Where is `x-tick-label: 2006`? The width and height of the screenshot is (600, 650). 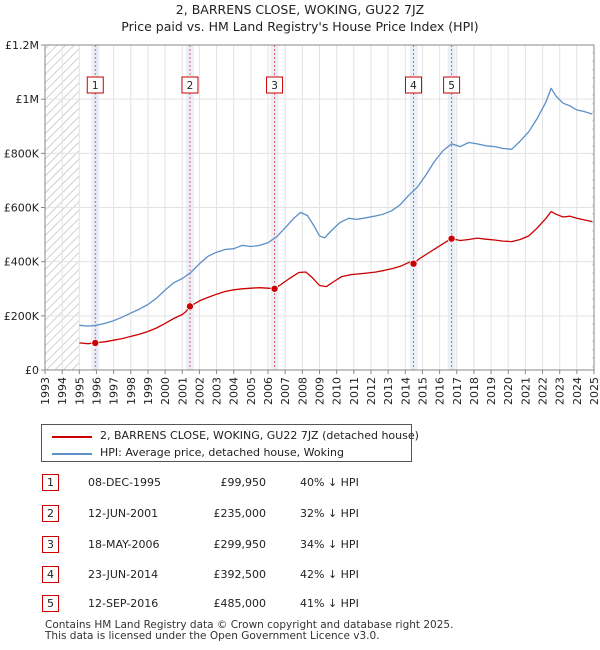
x-tick-label: 2006 is located at coordinates (268, 391).